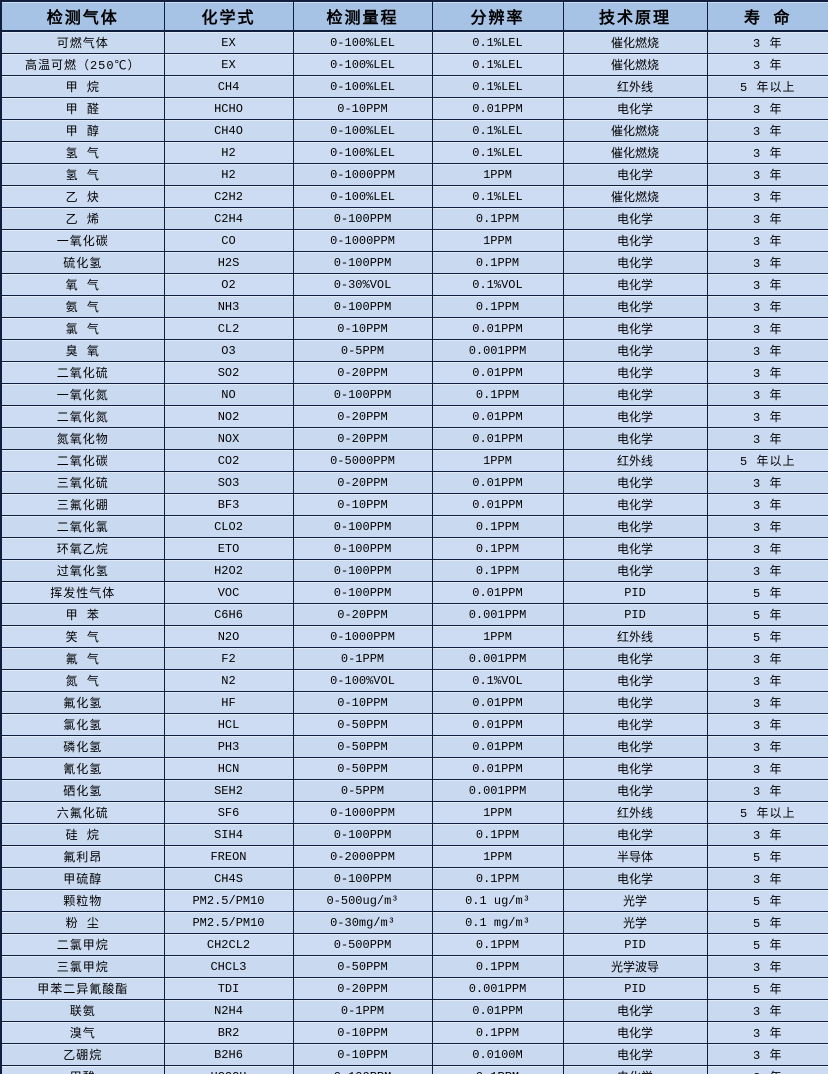 The image size is (828, 1074). I want to click on cell-chemical-formula: SF6, so click(228, 812).